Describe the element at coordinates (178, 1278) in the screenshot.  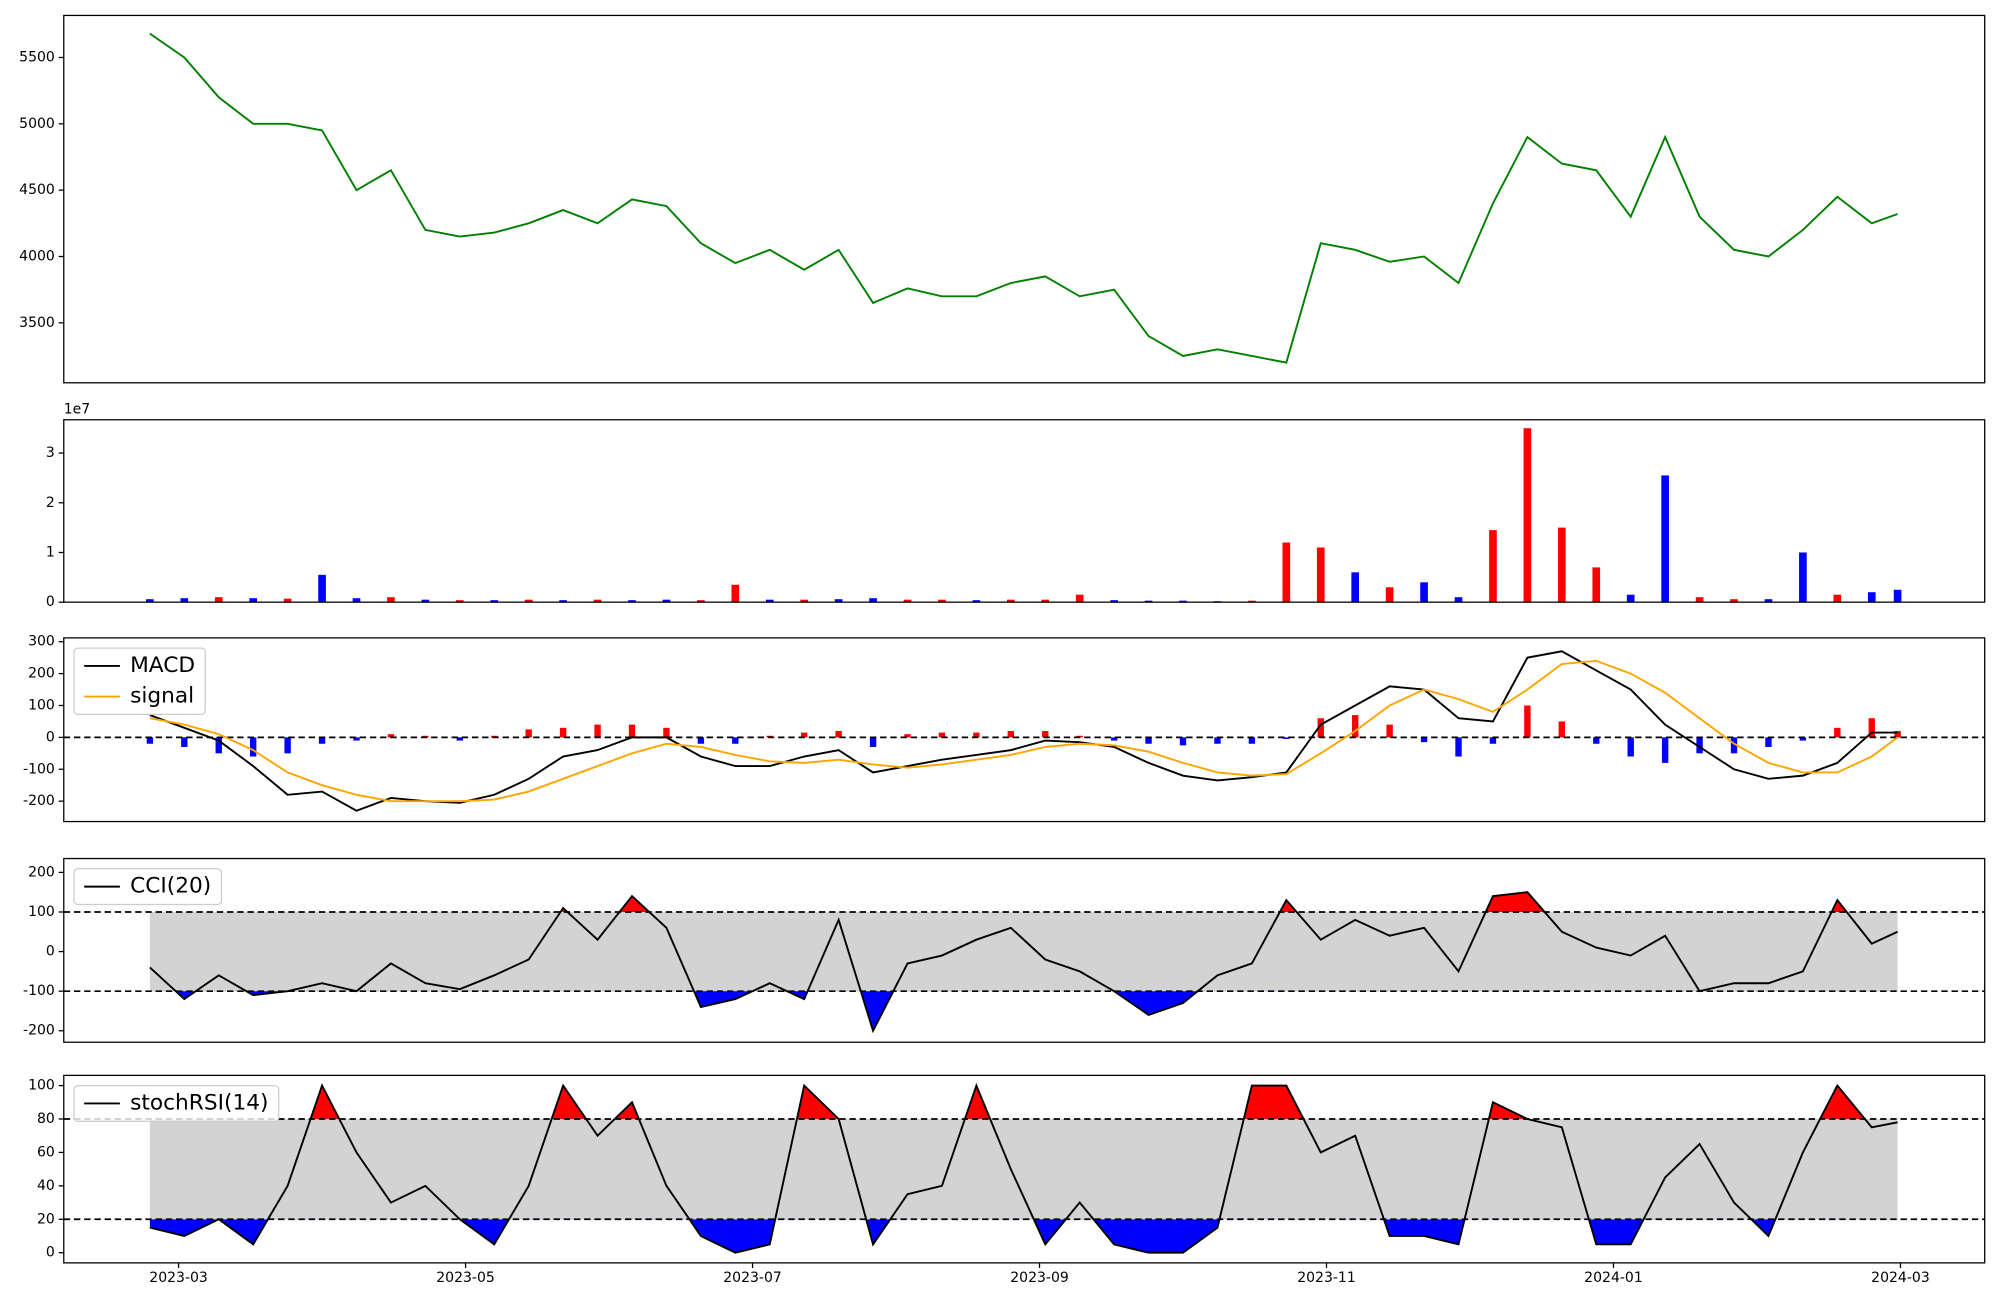
I see `x-tick-label: 2023-03` at that location.